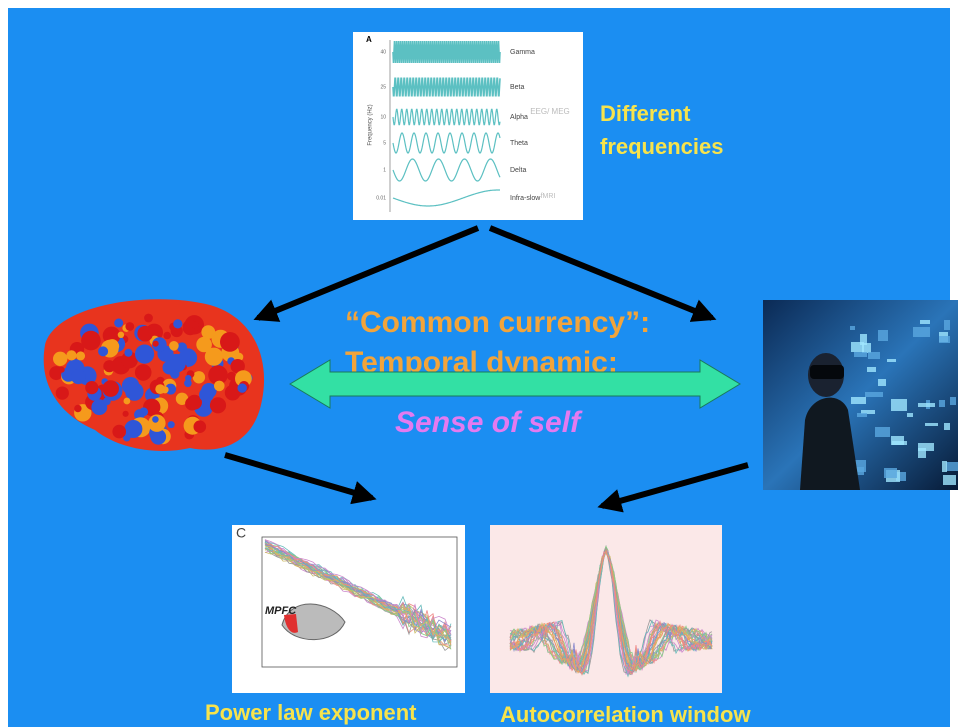 This screenshot has height=727, width=958. Describe the element at coordinates (518, 170) in the screenshot. I see `band-label: Delta` at that location.